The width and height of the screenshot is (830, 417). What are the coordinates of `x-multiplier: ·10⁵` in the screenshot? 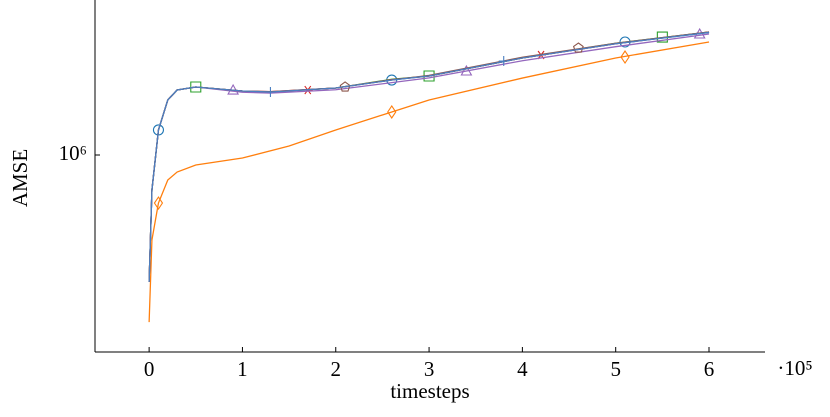 It's located at (794, 368).